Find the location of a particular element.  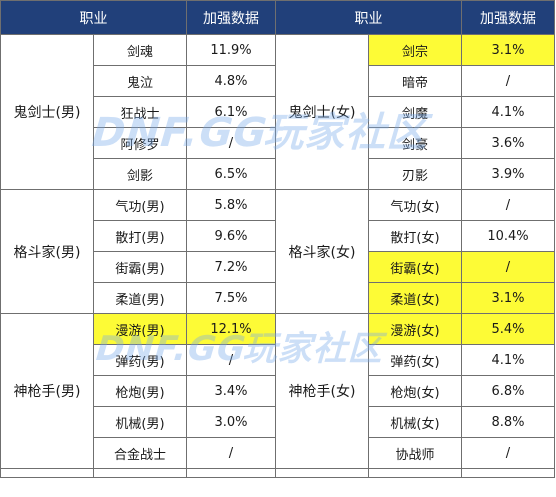

header-row: 职业 加强数据 职业 加强数据 is located at coordinates (277, 17).